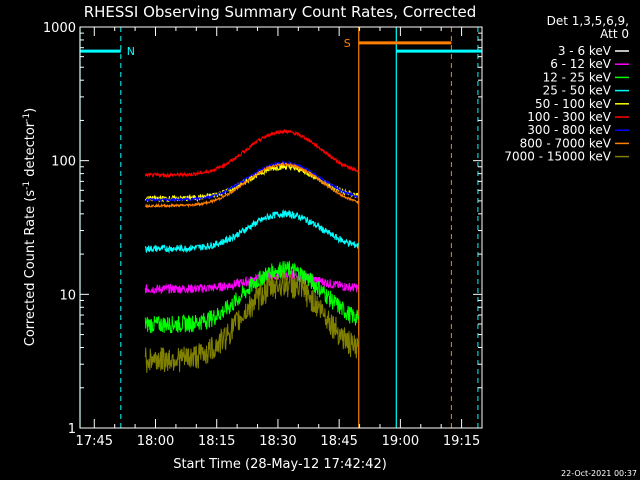  Describe the element at coordinates (30, 227) in the screenshot. I see `y-axis-label: Corrected Count Rate (s-1 detector-1)` at that location.